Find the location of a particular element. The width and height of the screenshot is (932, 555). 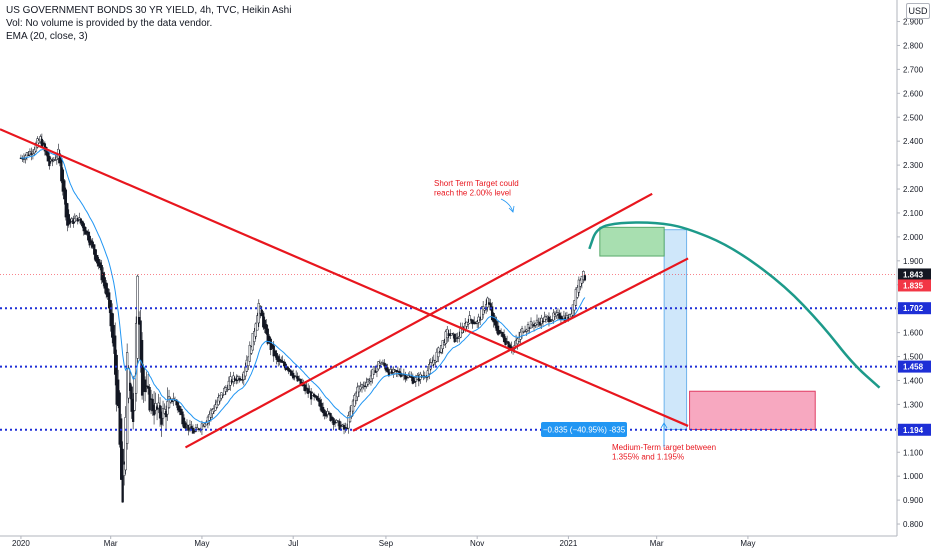

short-term-target-box is located at coordinates (632, 241).